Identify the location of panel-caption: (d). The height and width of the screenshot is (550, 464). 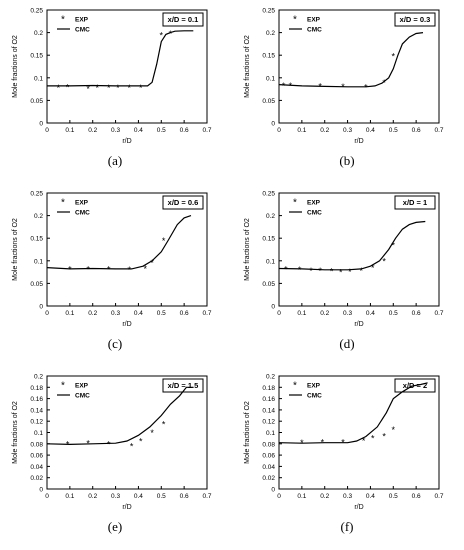
(347, 343).